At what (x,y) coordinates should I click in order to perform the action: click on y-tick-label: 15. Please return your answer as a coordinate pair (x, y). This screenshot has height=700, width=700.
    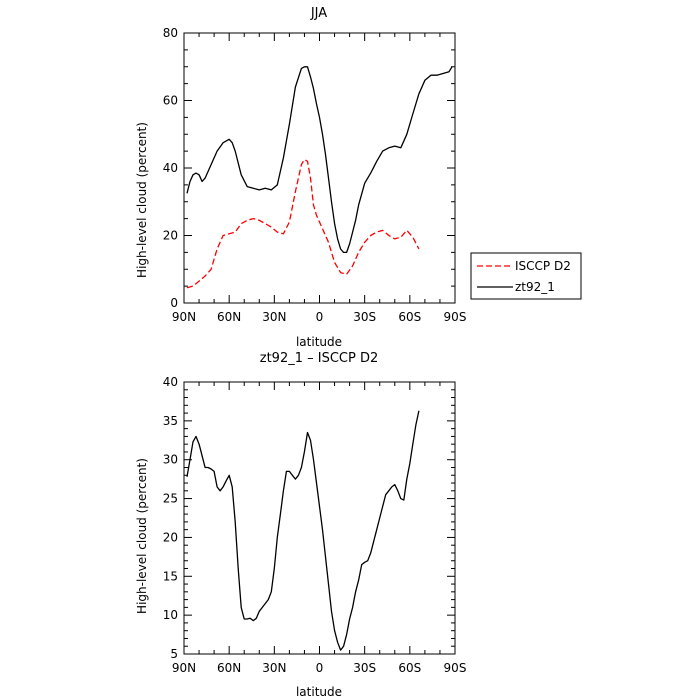
    Looking at the image, I should click on (170, 576).